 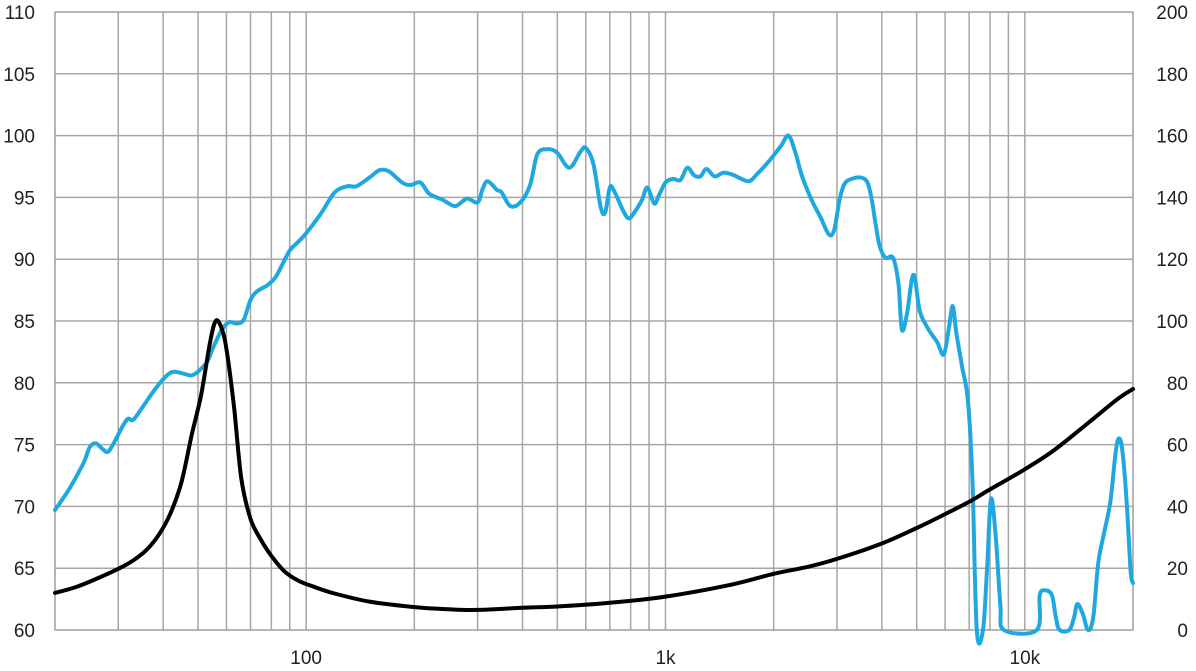 What do you see at coordinates (1172, 13) in the screenshot?
I see `y-right-tick-label: 200` at bounding box center [1172, 13].